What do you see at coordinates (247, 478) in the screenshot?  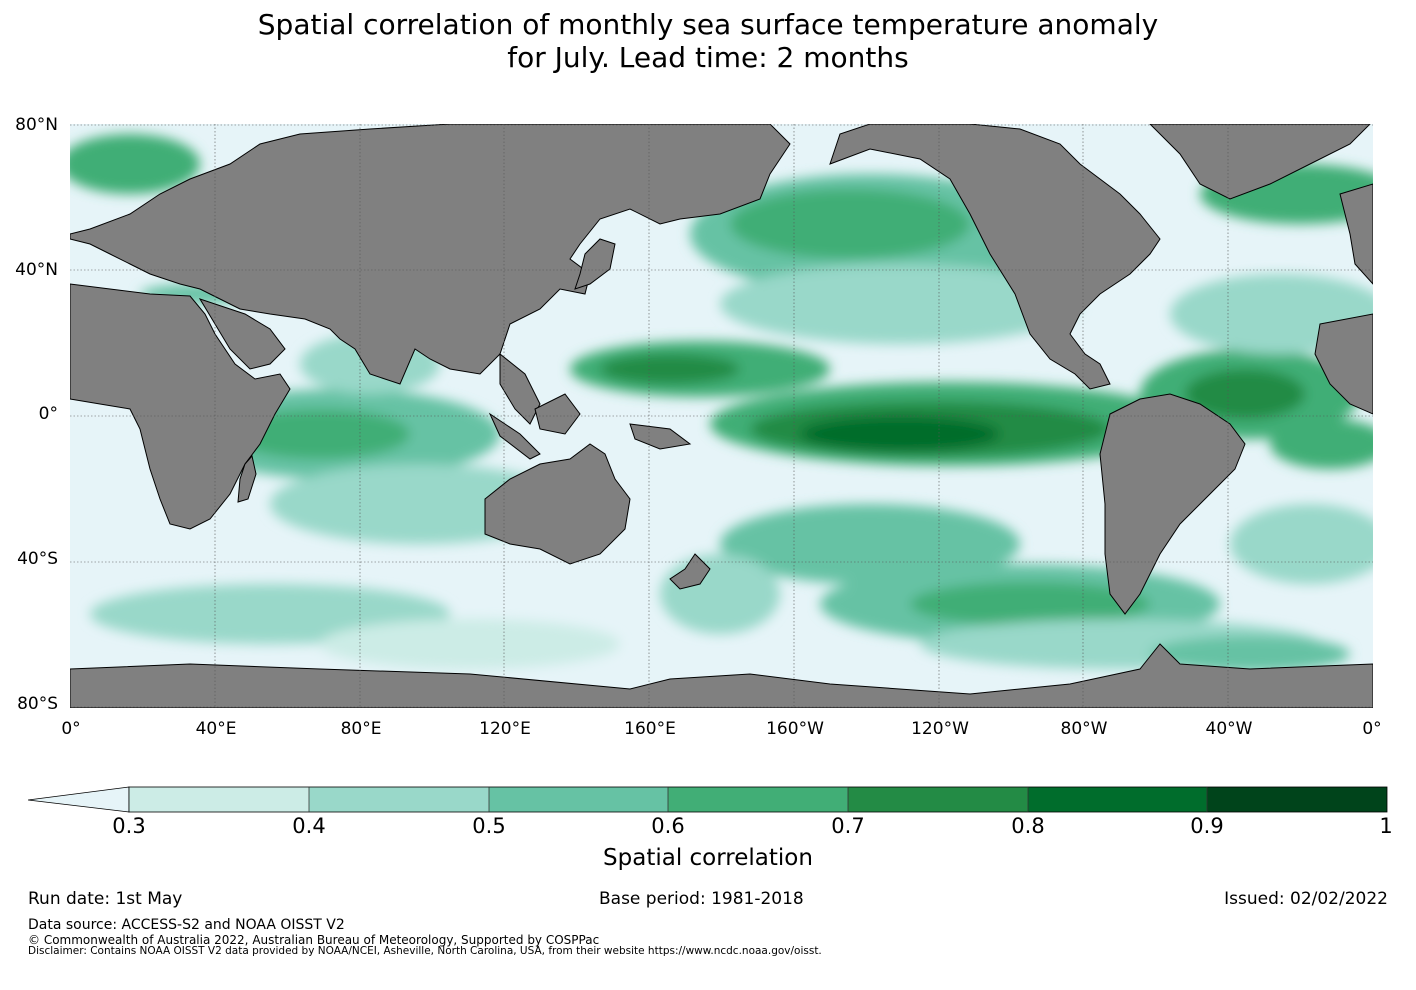 I see `land-madagascar` at bounding box center [247, 478].